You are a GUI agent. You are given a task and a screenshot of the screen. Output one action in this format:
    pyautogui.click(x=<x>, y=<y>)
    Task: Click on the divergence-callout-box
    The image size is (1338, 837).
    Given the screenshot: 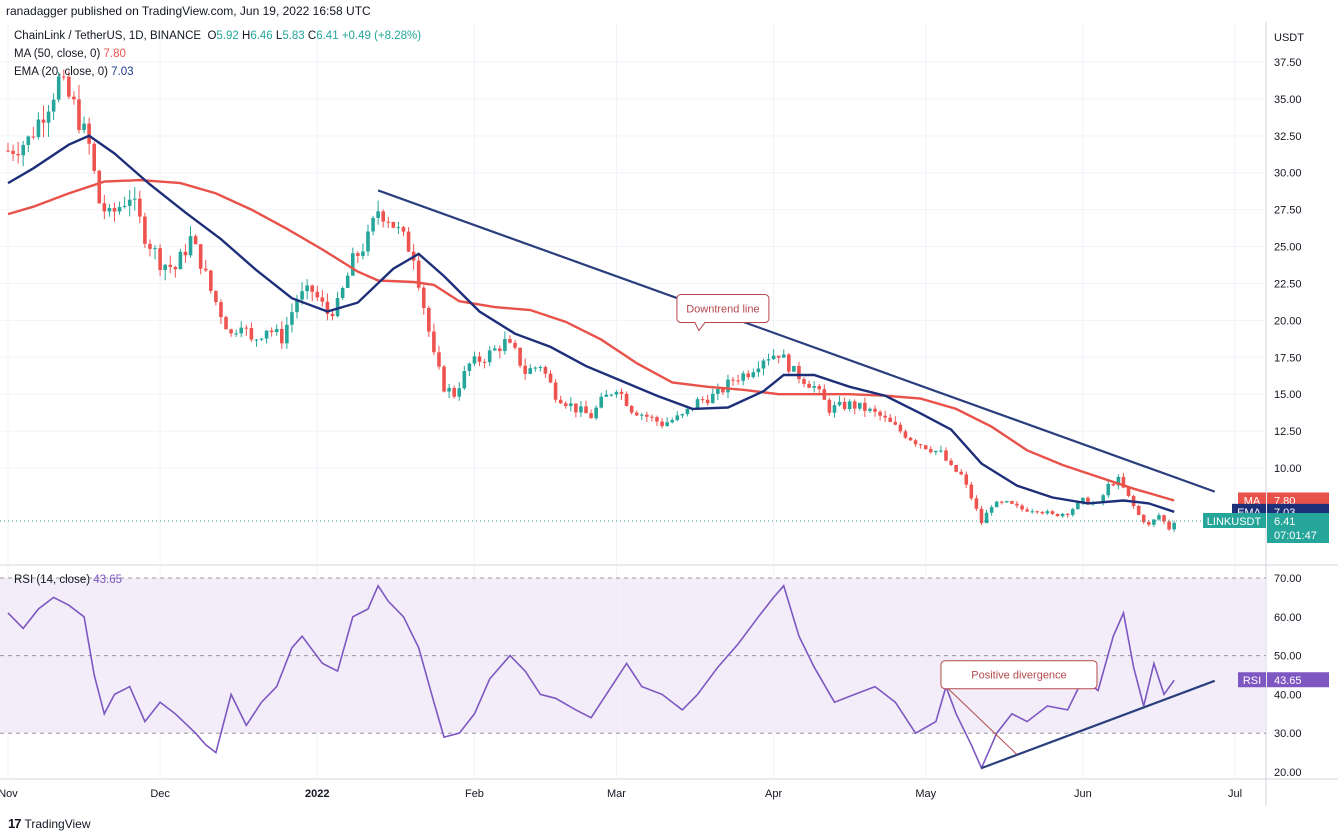 What is the action you would take?
    pyautogui.click(x=1019, y=675)
    